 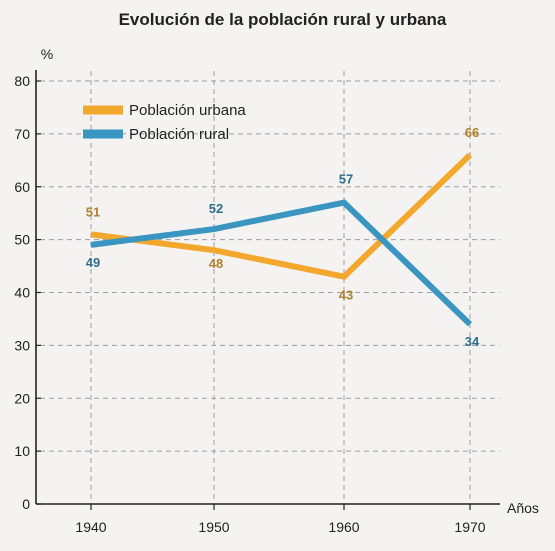 What do you see at coordinates (22, 187) in the screenshot?
I see `y-tick-label: 60` at bounding box center [22, 187].